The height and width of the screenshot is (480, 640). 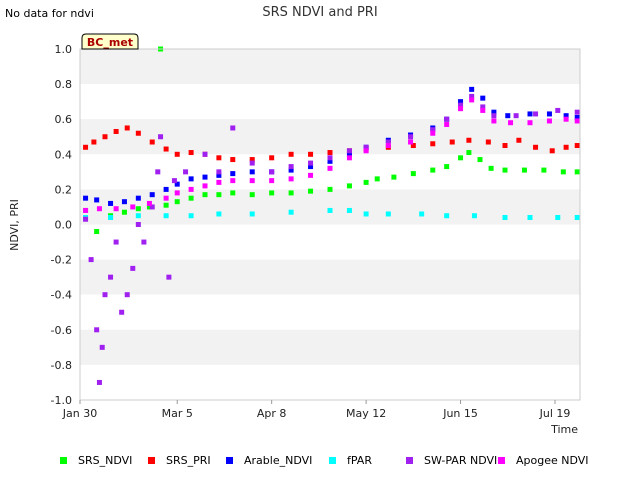 I want to click on x-axis-label: Time, so click(x=564, y=429).